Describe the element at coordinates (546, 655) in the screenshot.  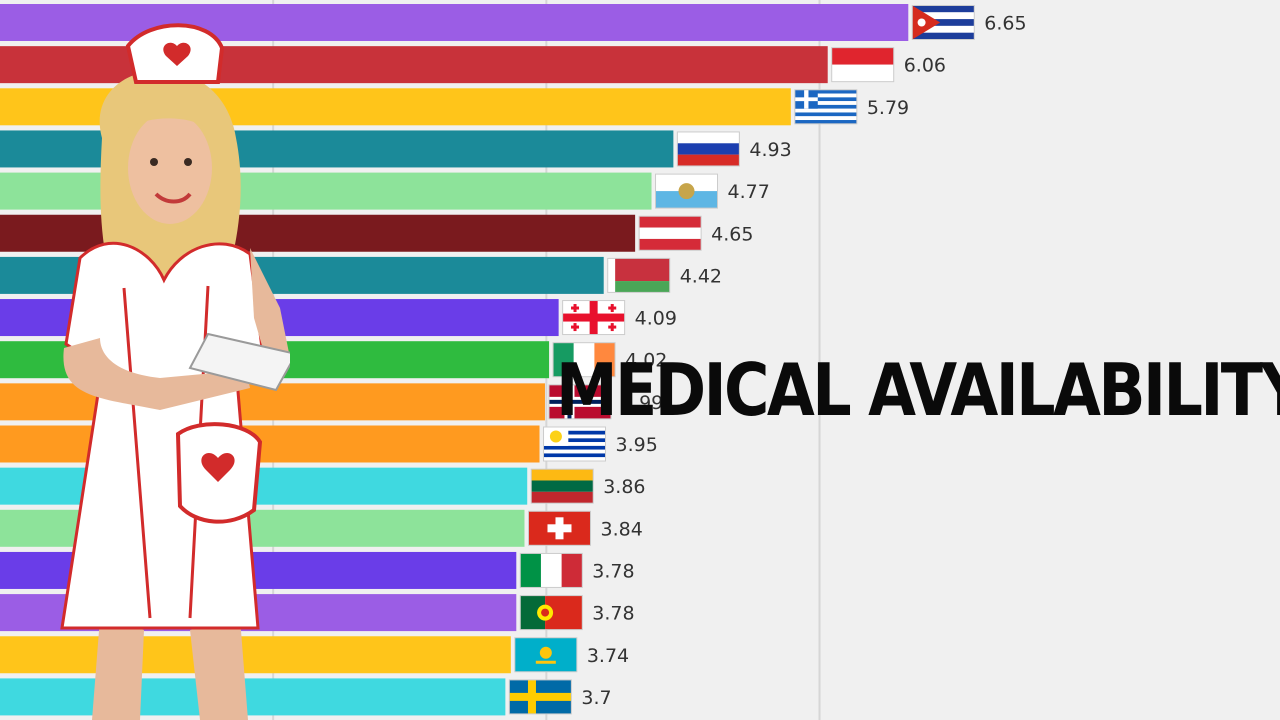
I see `flag-kazakhstan-icon` at that location.